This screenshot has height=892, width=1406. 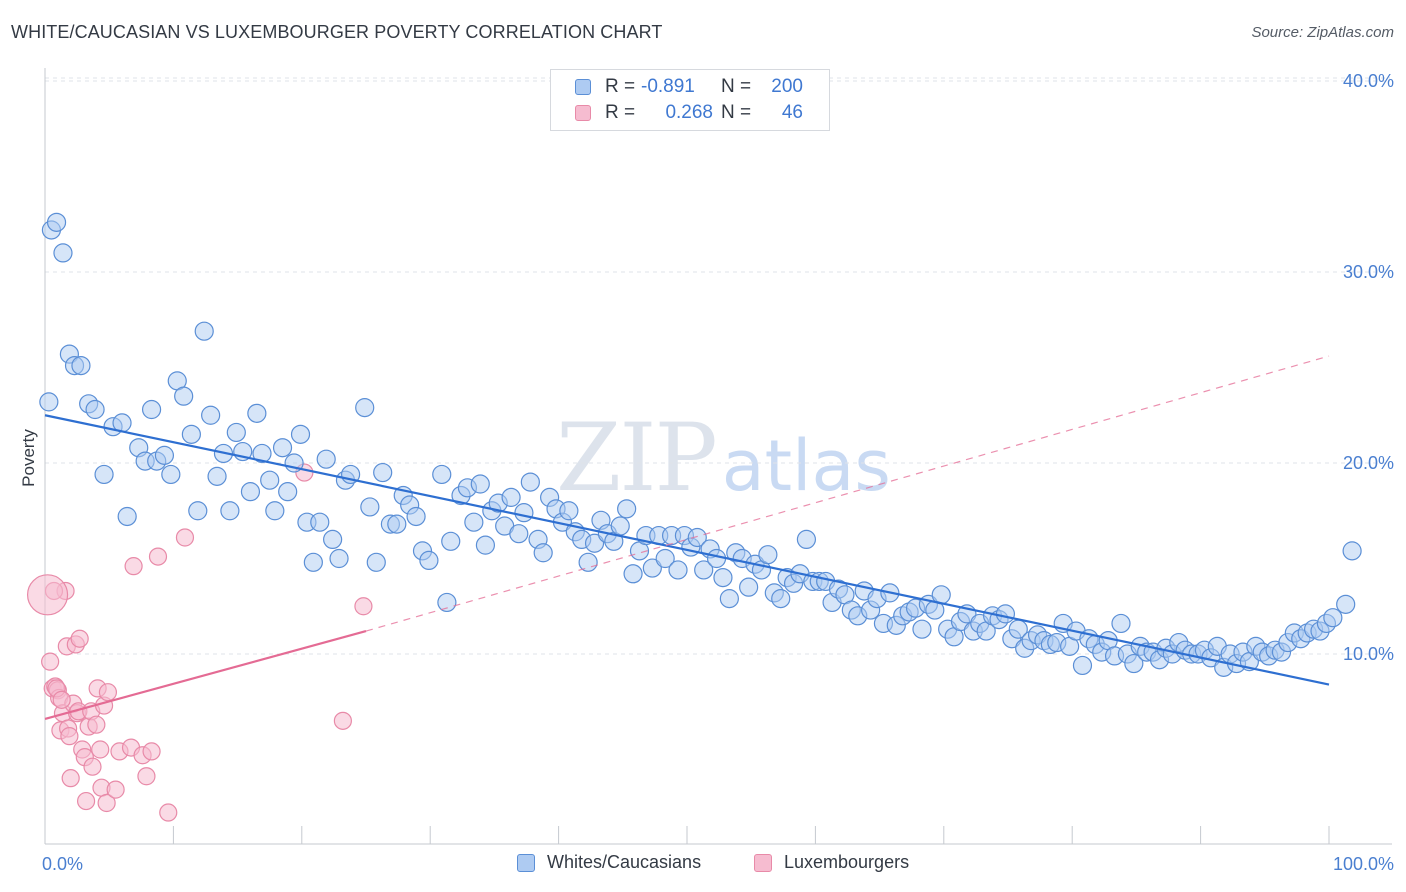 What do you see at coordinates (609, 862) in the screenshot?
I see `legend-item-whites: Whites/Caucasians` at bounding box center [609, 862].